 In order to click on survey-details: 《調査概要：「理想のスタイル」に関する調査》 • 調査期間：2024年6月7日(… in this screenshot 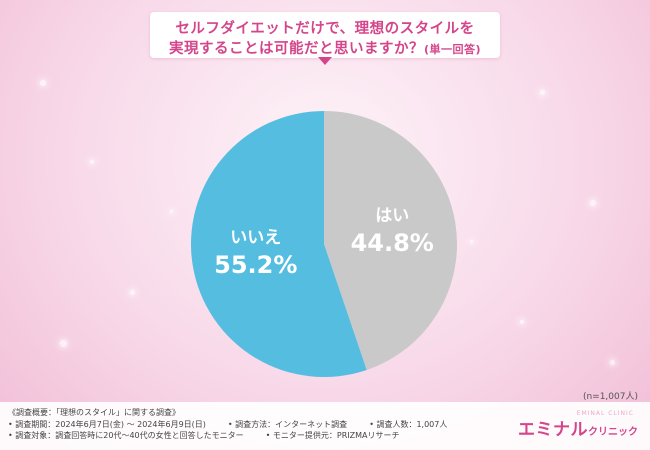, I will do `click(227, 424)`.